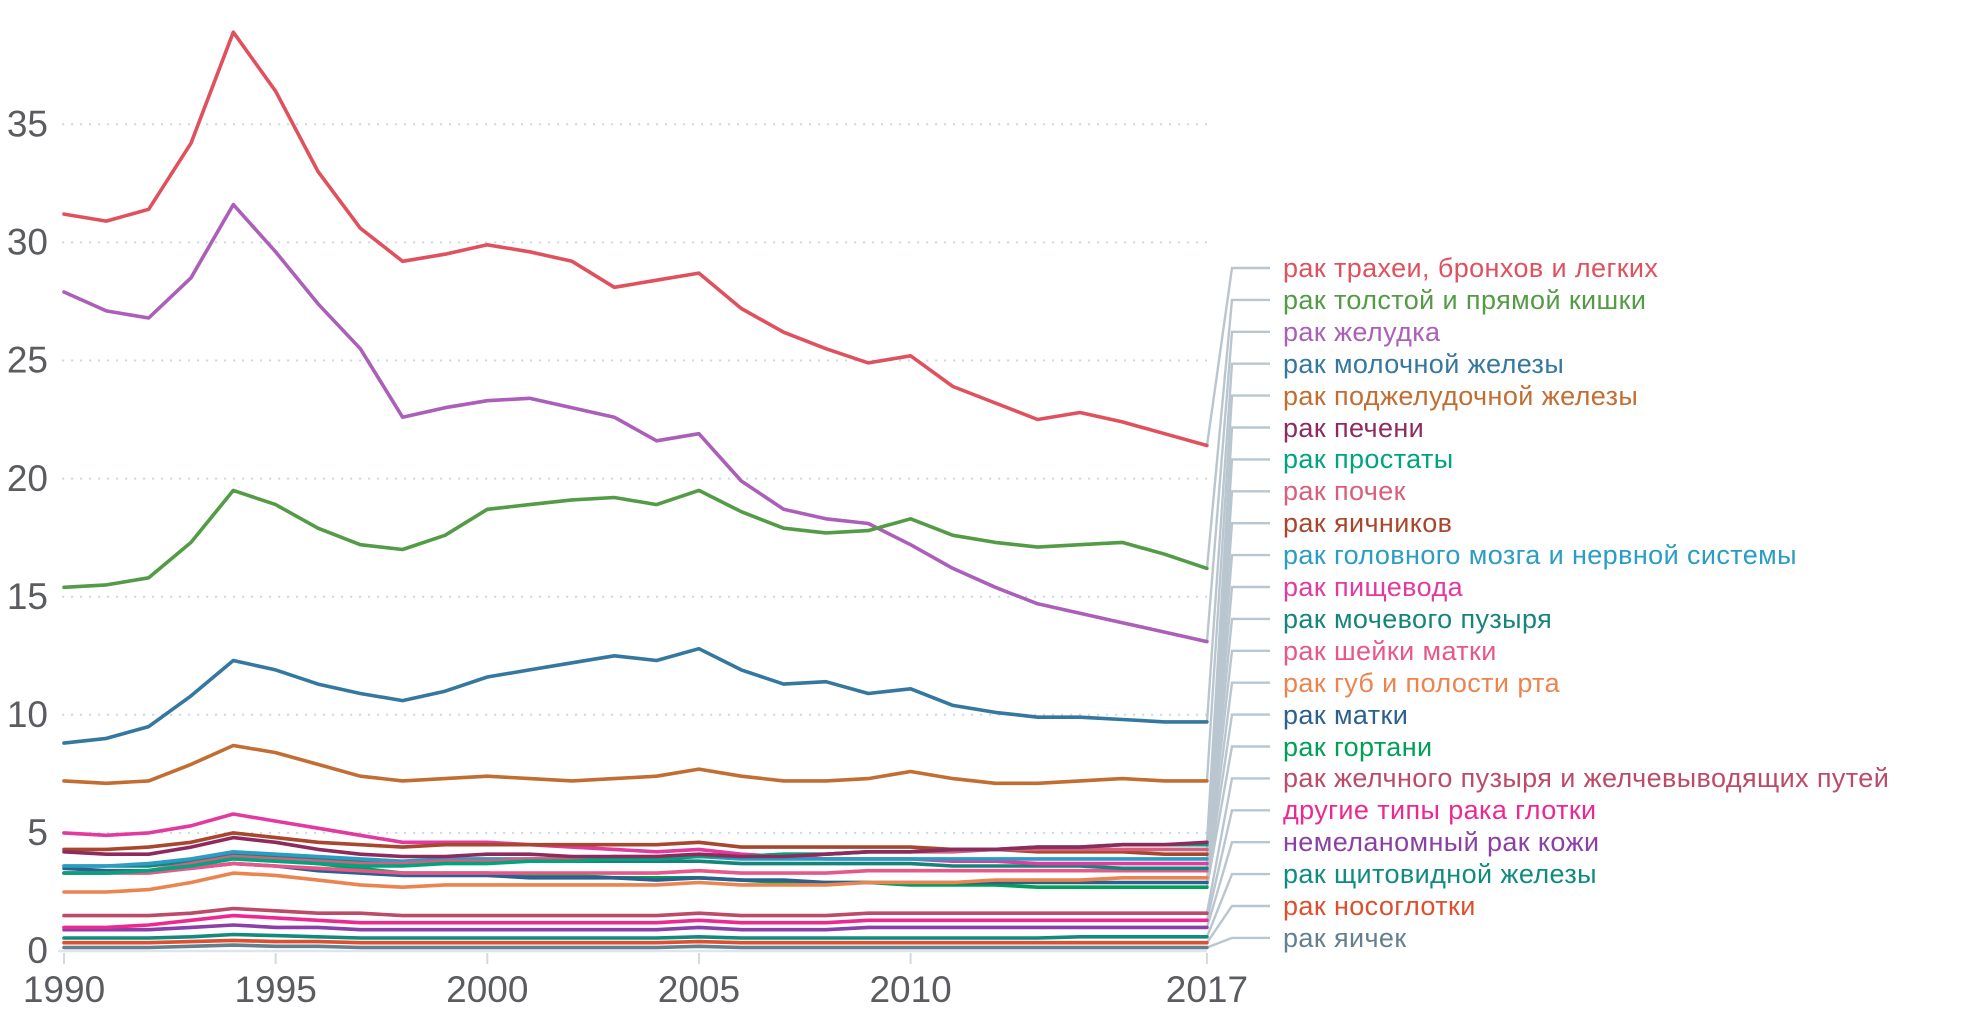  What do you see at coordinates (1373, 587) in the screenshot?
I see `legend-item-11: рак пищевода` at bounding box center [1373, 587].